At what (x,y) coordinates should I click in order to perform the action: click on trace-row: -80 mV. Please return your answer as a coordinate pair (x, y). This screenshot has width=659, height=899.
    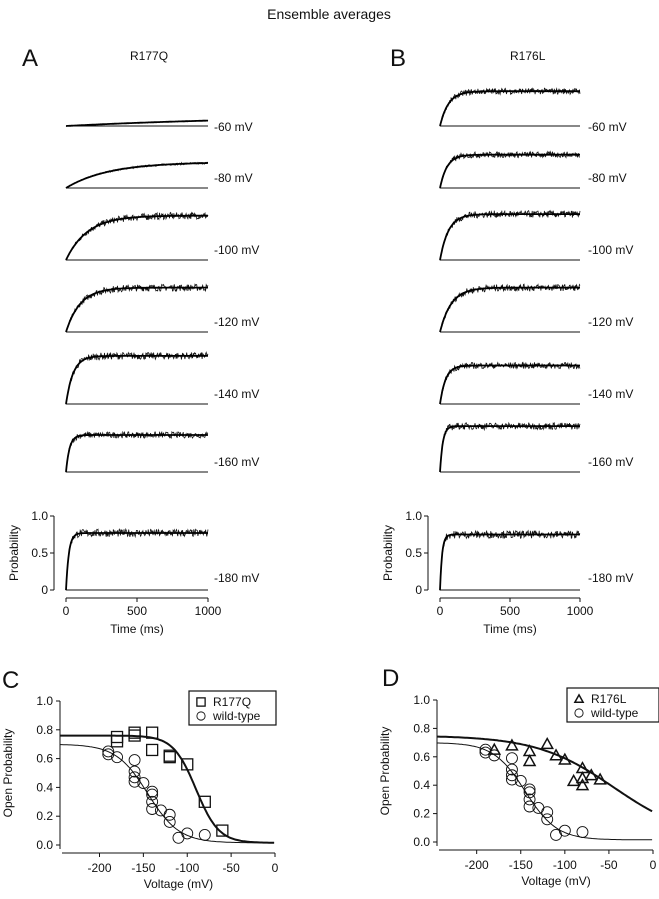
    Looking at the image, I should click on (533, 169).